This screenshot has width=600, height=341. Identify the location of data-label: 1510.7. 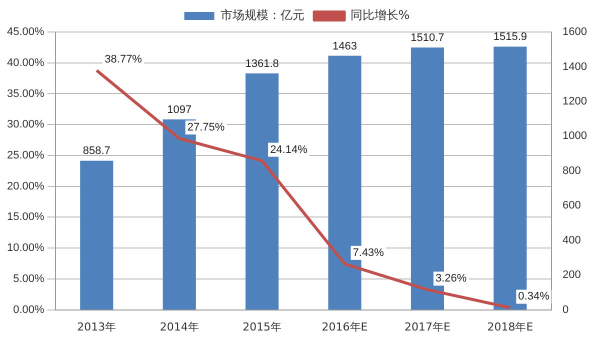
(427, 38).